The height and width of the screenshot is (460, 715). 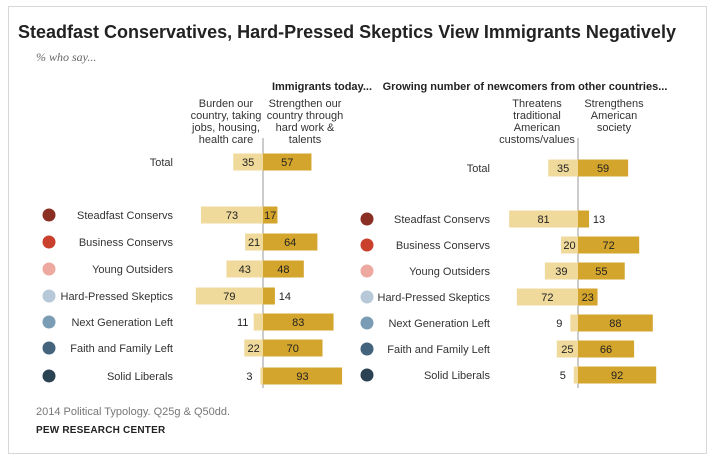 I want to click on organization-name: PEW RESEARCH CENTER, so click(x=101, y=430).